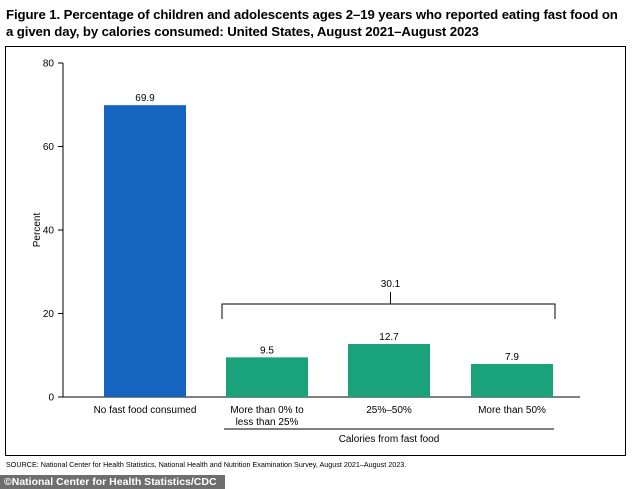 Image resolution: width=634 pixels, height=489 pixels. What do you see at coordinates (512, 357) in the screenshot?
I see `bar-value-label: 7.9` at bounding box center [512, 357].